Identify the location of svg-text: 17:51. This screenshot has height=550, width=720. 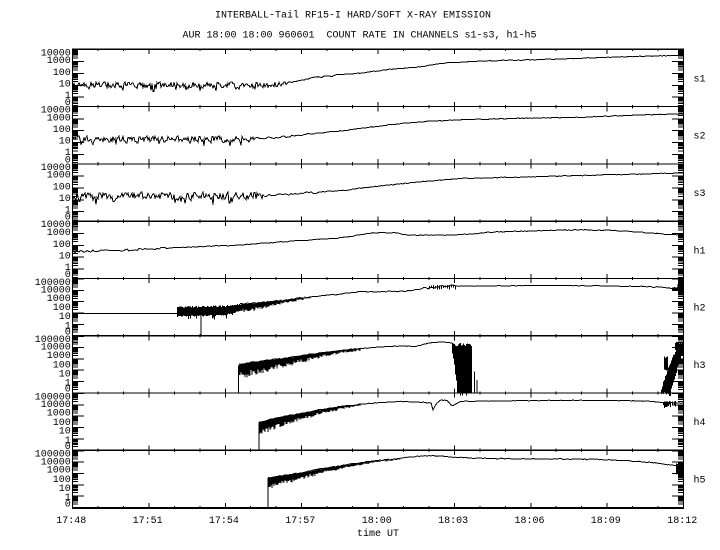
(148, 521).